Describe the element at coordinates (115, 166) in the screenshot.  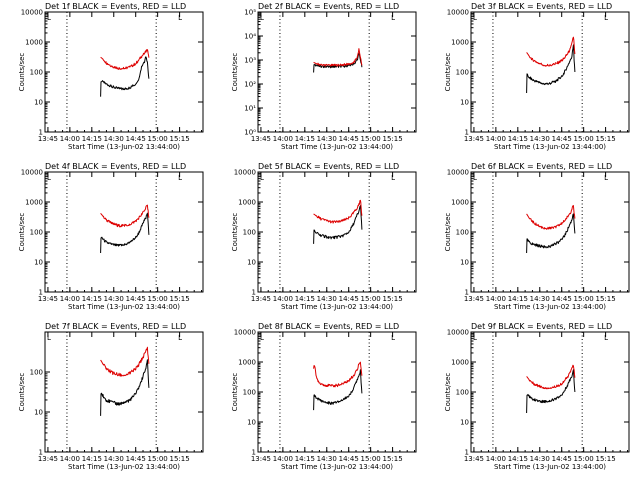
I see `panel-title: Det 4f BLACK = Events, RED = LLD` at that location.